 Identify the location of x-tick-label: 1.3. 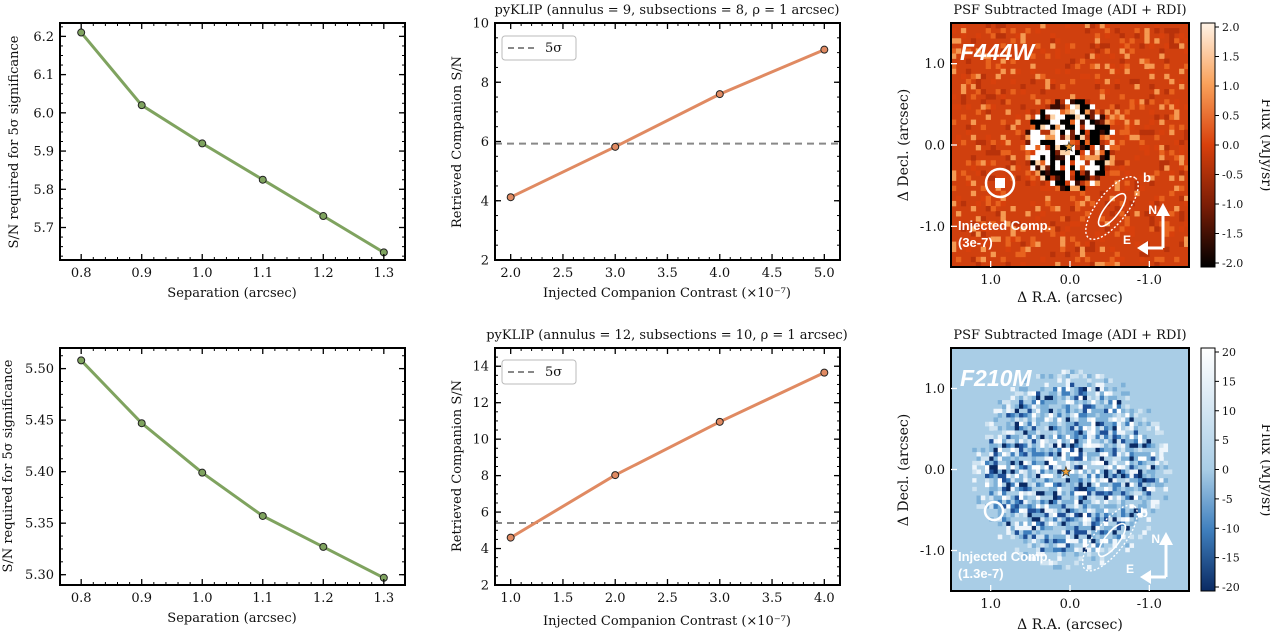
(383, 273).